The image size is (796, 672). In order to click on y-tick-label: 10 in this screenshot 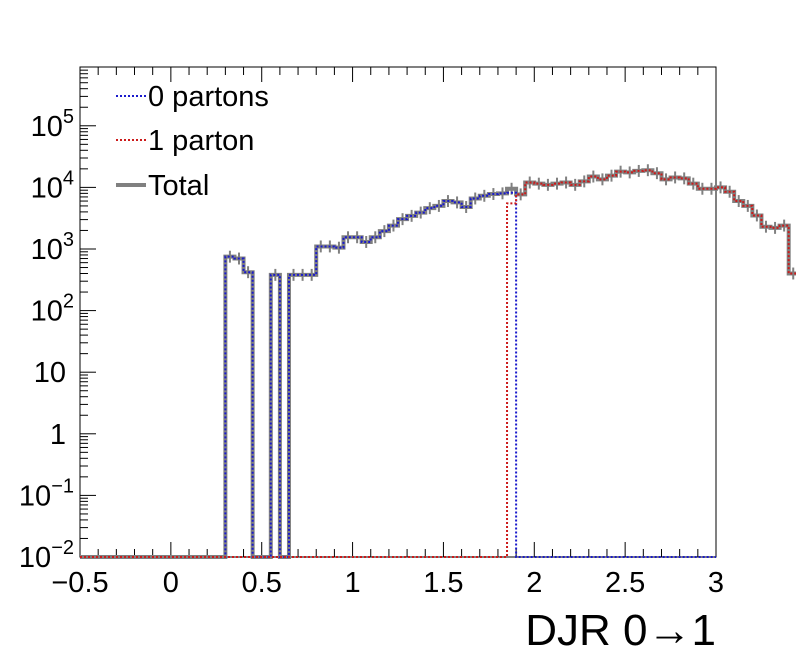, I will do `click(50, 373)`.